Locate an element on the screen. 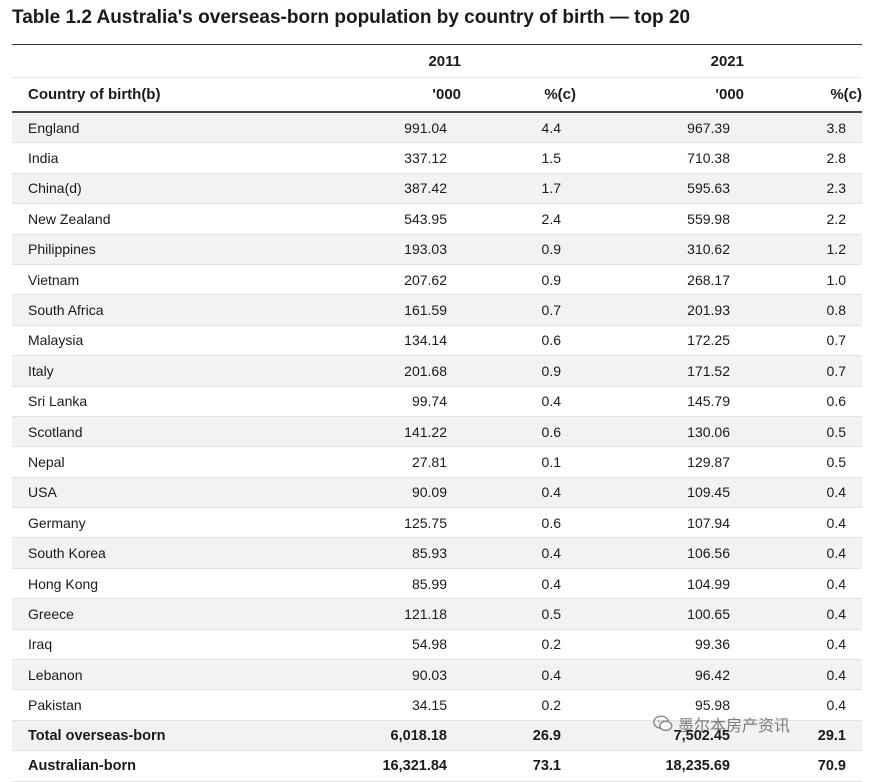  thousand-2011-cell: 193.03 is located at coordinates (355, 249).